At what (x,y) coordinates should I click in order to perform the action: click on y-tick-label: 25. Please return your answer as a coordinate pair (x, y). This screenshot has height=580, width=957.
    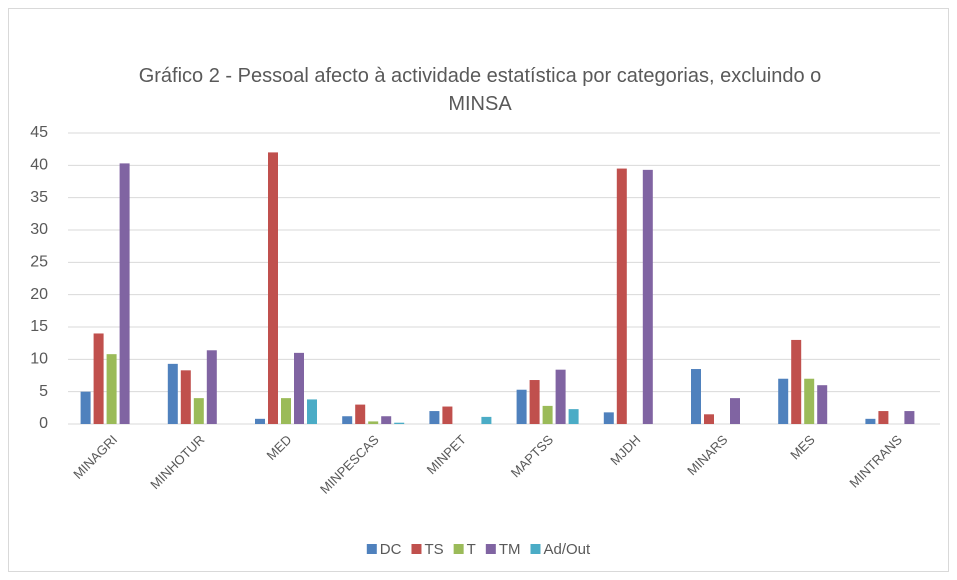
    Looking at the image, I should click on (39, 262).